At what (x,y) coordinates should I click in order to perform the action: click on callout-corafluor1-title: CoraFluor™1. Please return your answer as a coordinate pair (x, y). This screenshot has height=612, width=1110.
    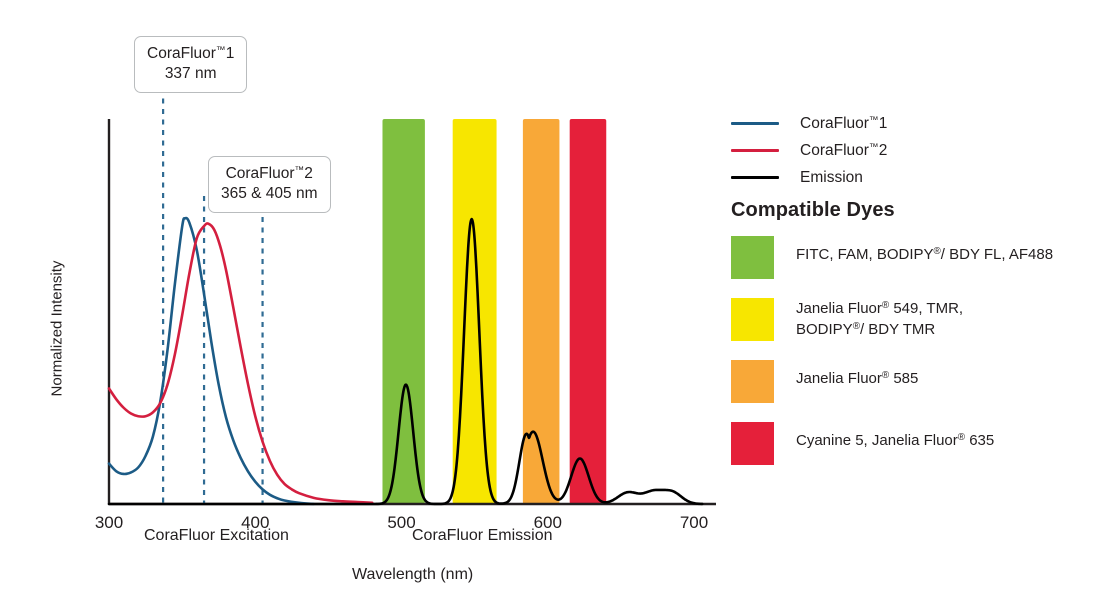
    Looking at the image, I should click on (191, 53).